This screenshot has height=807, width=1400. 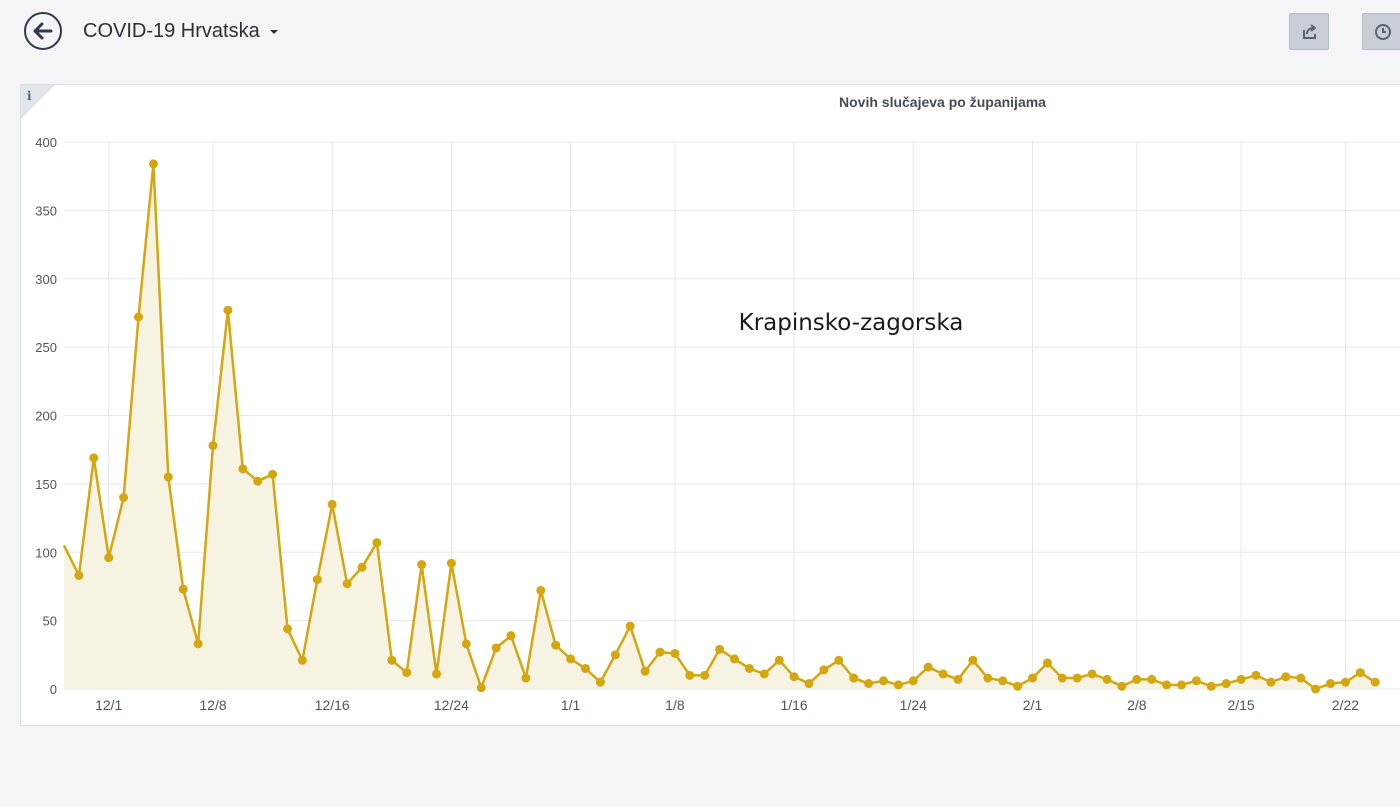 I want to click on top-bar: COVID-19 Hrvatska, so click(x=700, y=33).